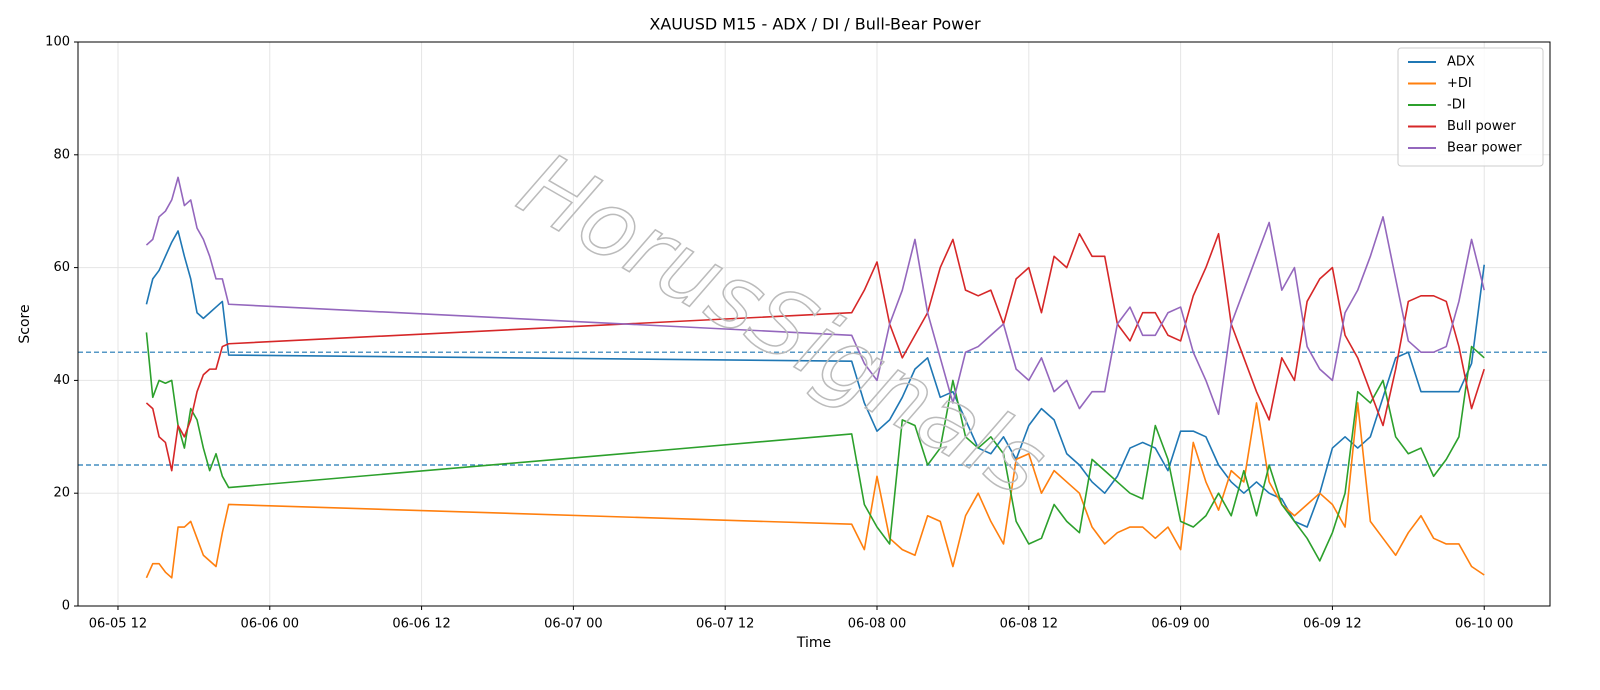  Describe the element at coordinates (61, 154) in the screenshot. I see `y-tick-label: 80` at that location.